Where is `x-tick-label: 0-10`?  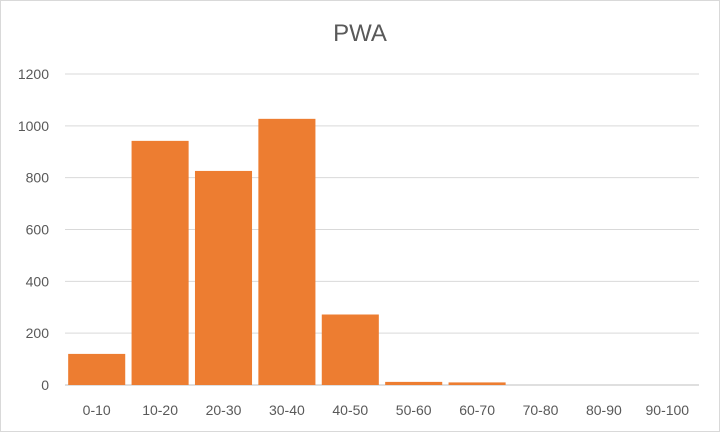
x-tick-label: 0-10 is located at coordinates (97, 410).